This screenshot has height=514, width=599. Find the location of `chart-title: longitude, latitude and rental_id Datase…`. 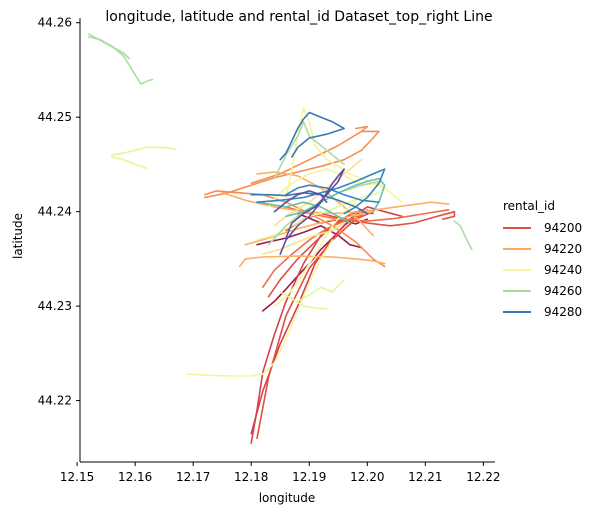

chart-title: longitude, latitude and rental_id Datase… is located at coordinates (298, 17).